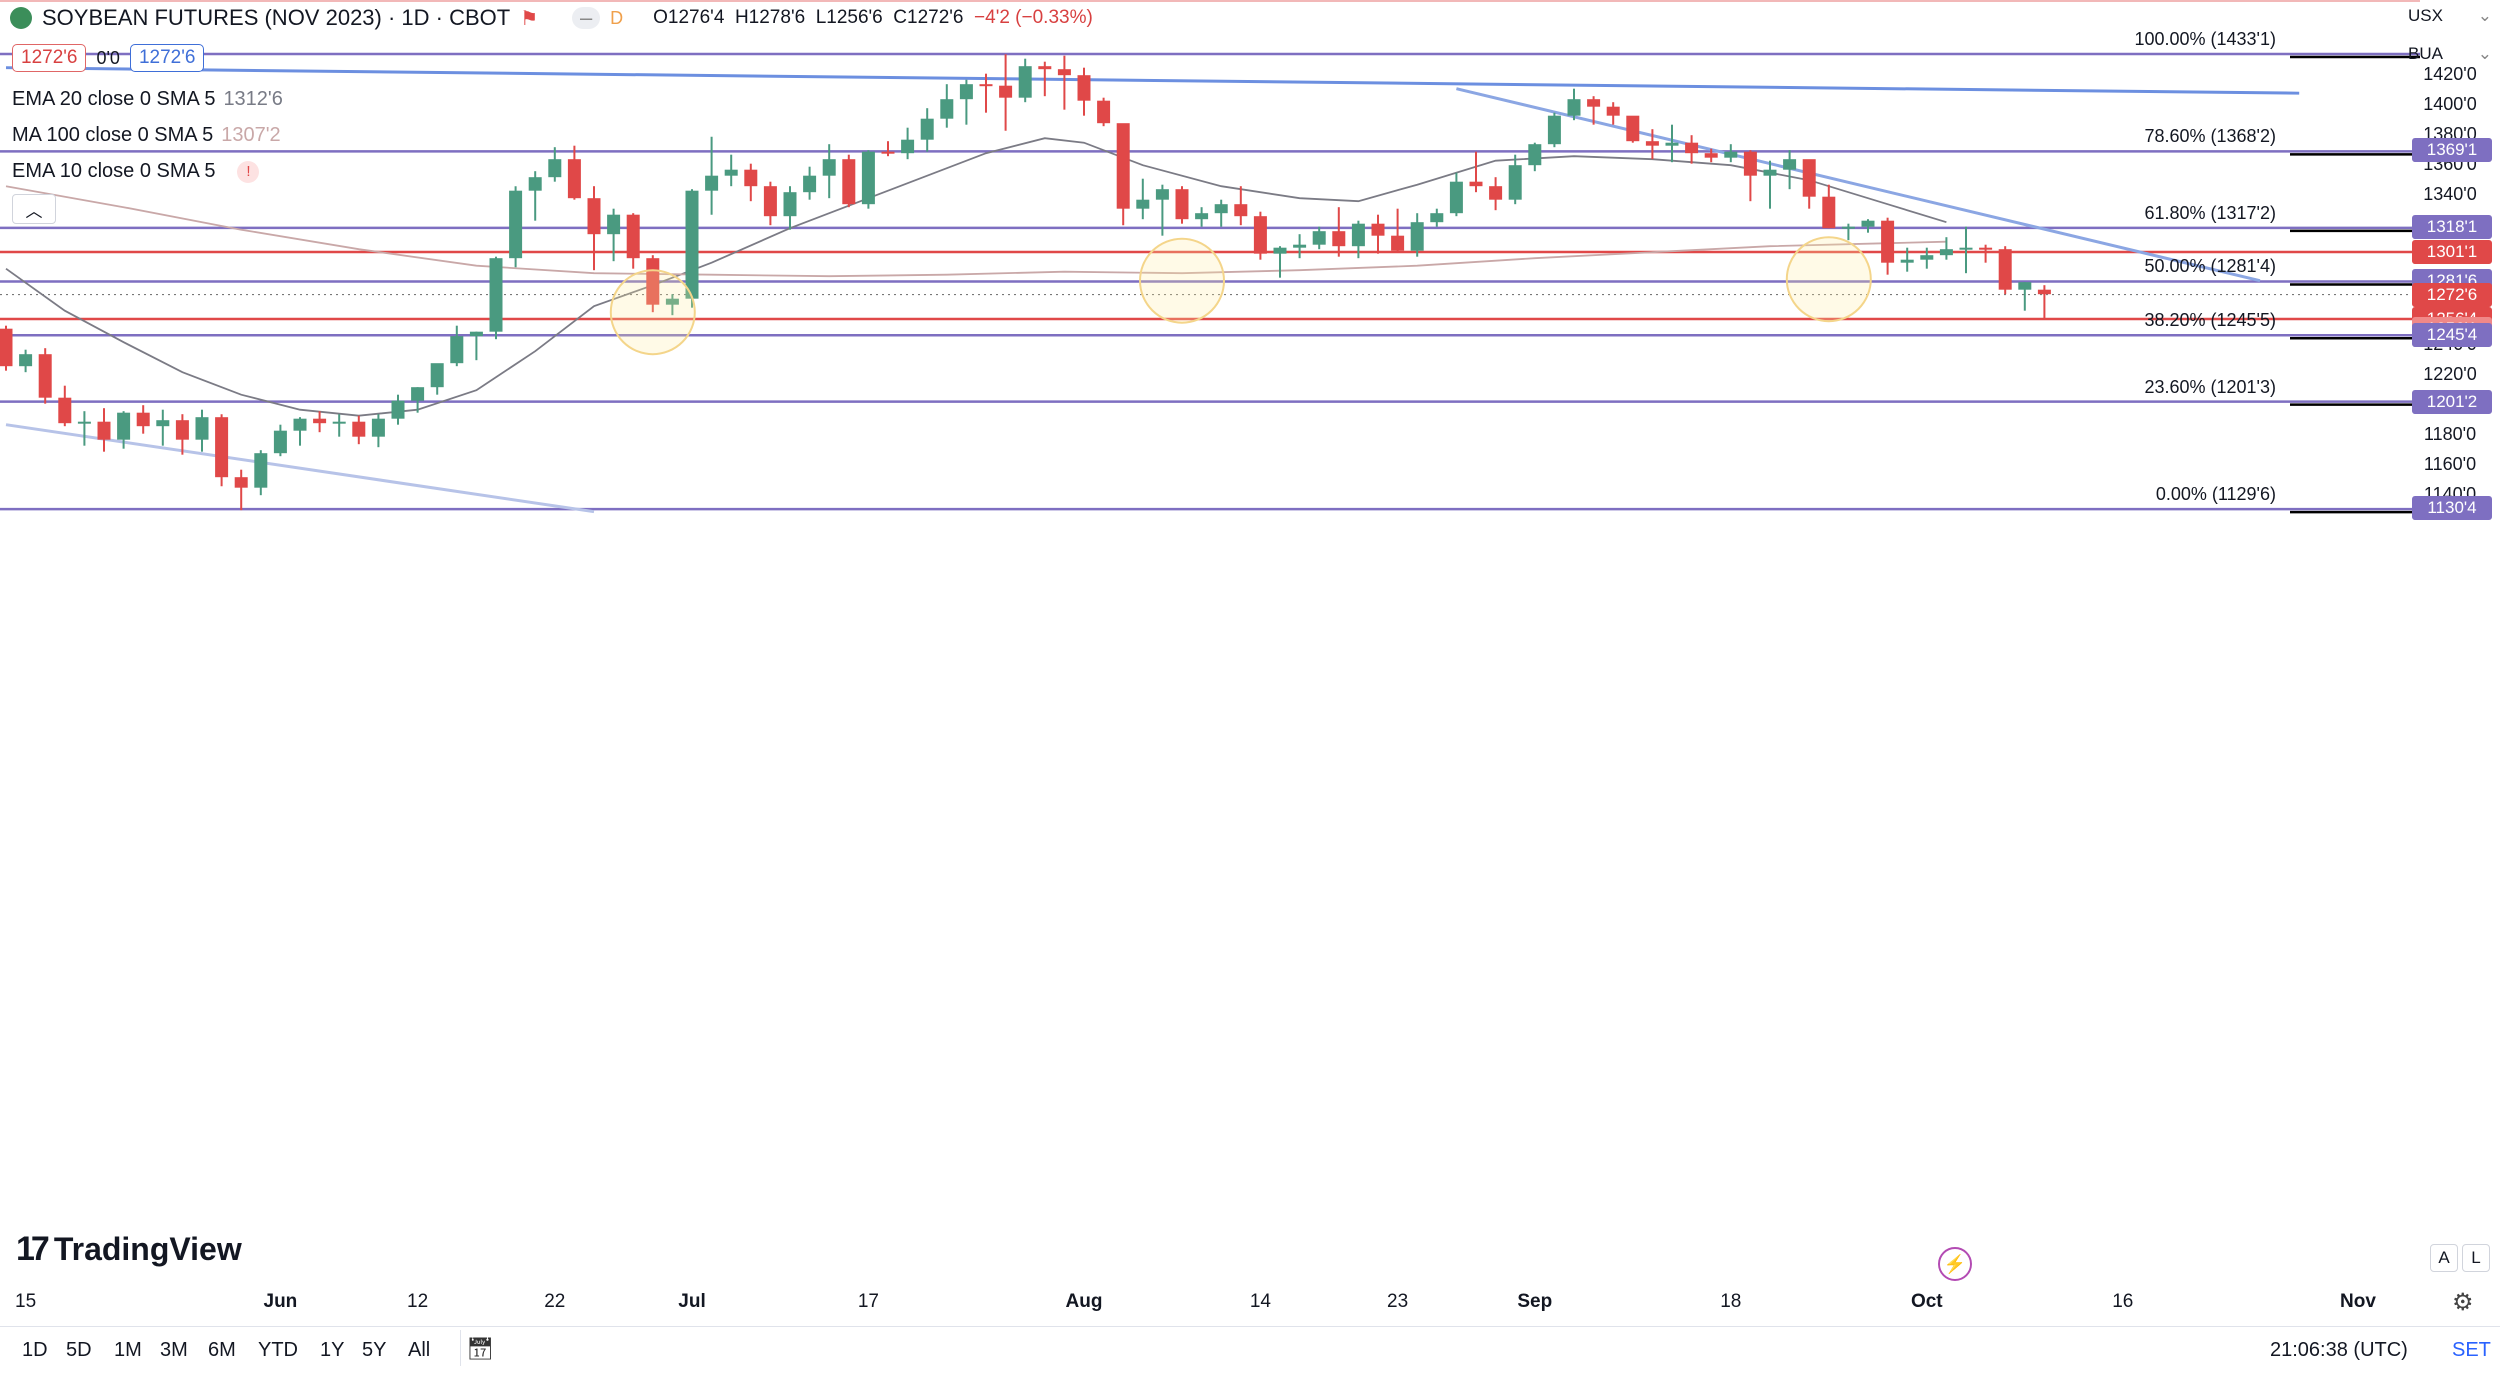  Describe the element at coordinates (222, 1350) in the screenshot. I see `range-button-6m: 6M` at that location.